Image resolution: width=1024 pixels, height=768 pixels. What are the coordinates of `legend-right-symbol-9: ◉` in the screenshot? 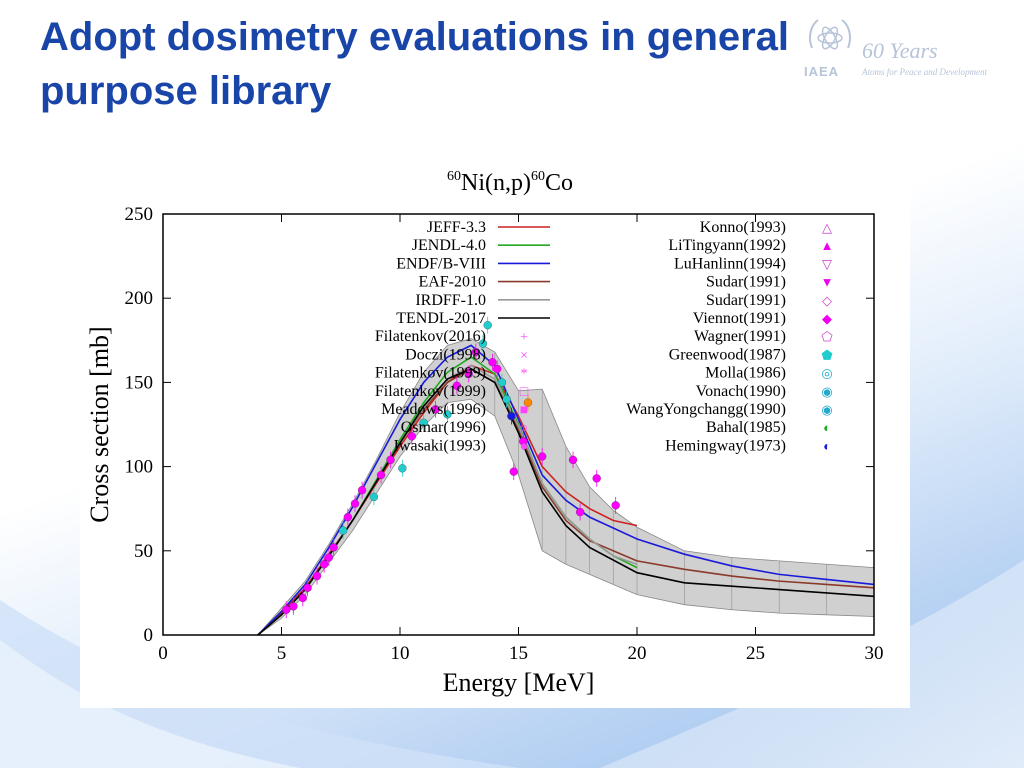 It's located at (826, 391).